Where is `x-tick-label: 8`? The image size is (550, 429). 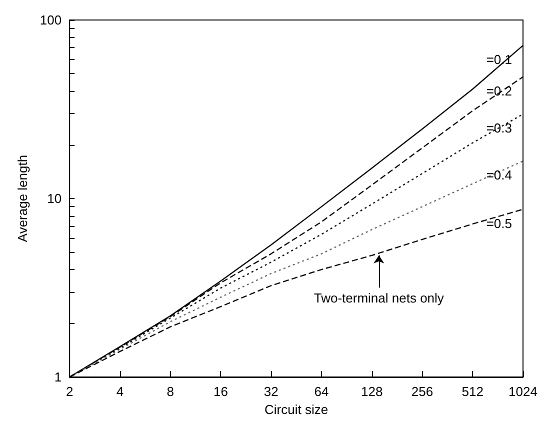
x-tick-label: 8 is located at coordinates (170, 391).